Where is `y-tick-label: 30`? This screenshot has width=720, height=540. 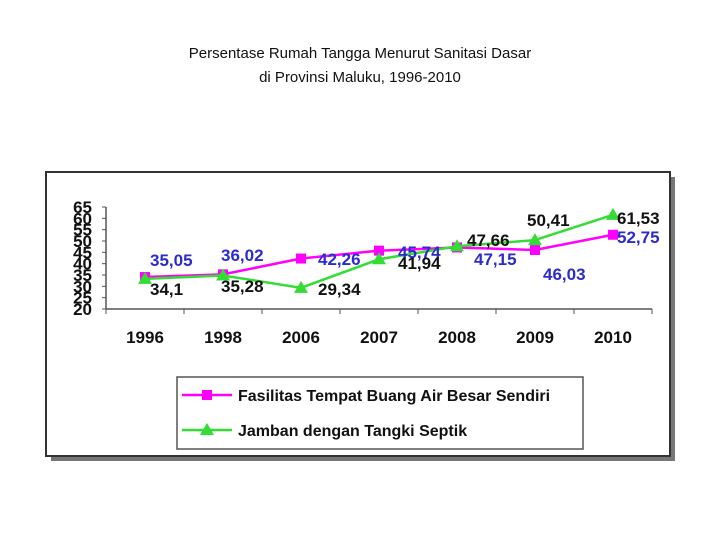 y-tick-label: 30 is located at coordinates (82, 286).